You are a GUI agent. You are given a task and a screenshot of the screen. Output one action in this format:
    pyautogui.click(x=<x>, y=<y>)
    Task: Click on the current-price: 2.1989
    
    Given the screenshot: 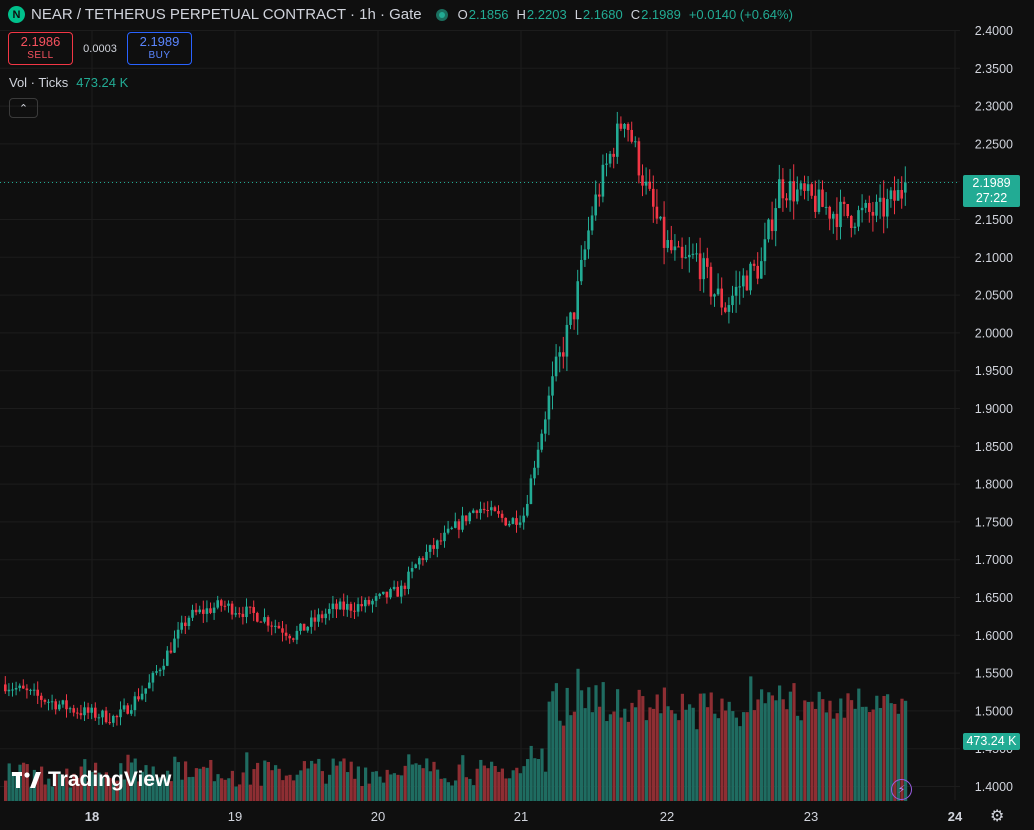 What is the action you would take?
    pyautogui.click(x=991, y=183)
    